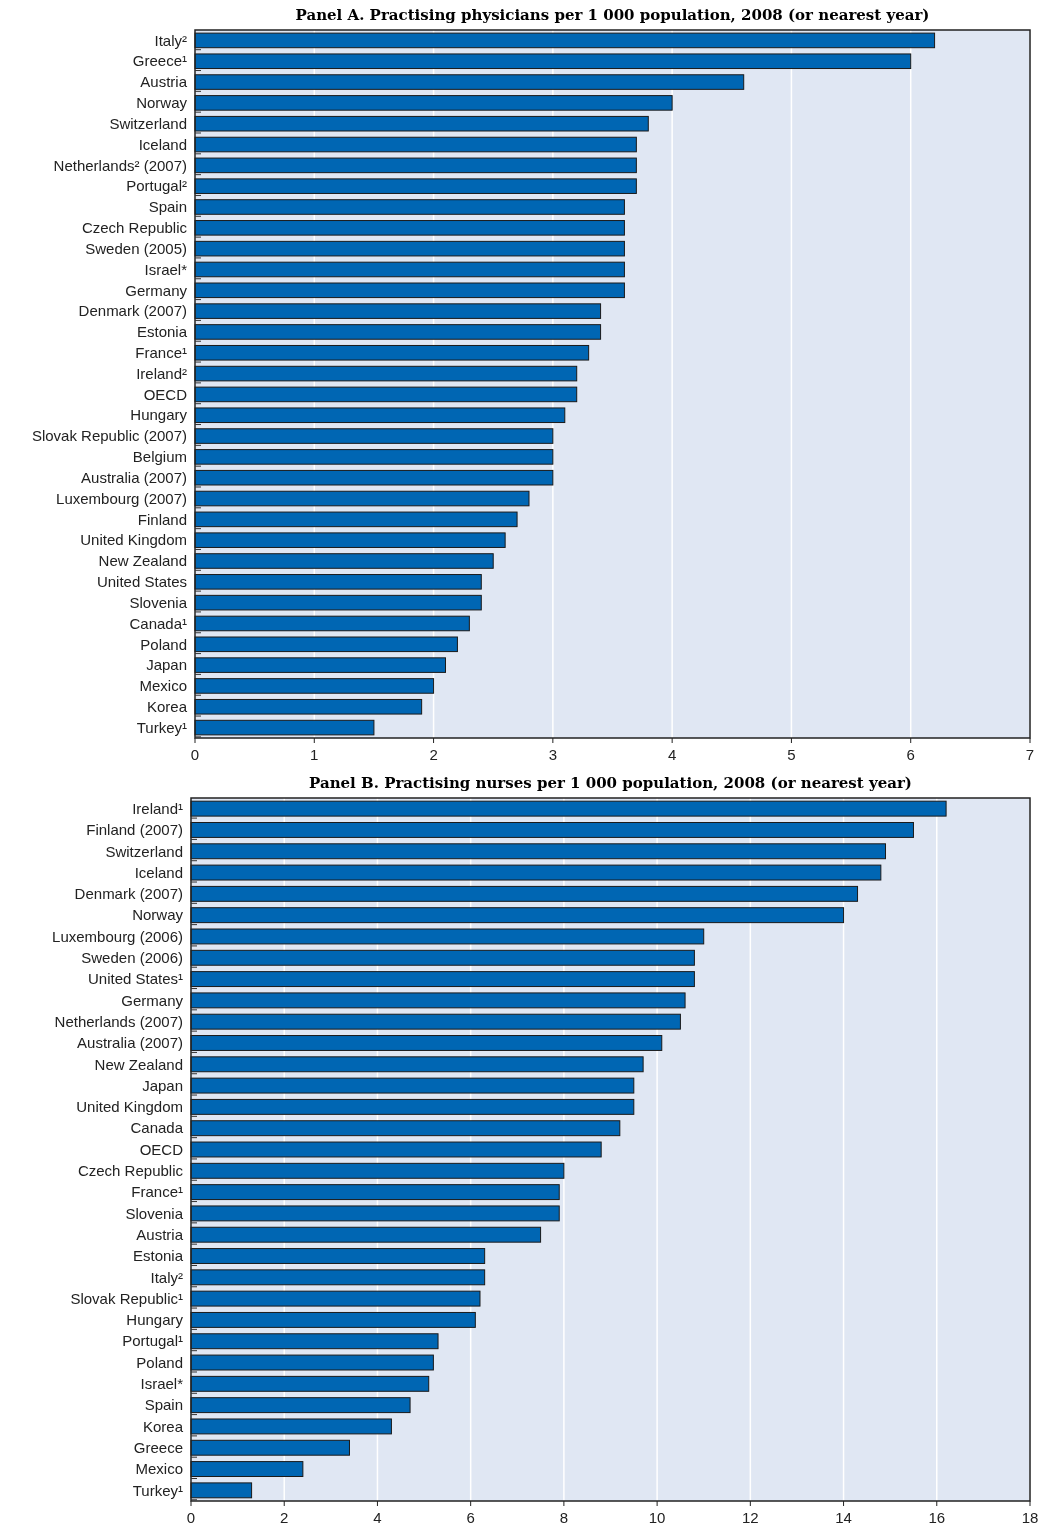 Image resolution: width=1051 pixels, height=1531 pixels. Describe the element at coordinates (1030, 754) in the screenshot. I see `x-tick-label: 7` at that location.